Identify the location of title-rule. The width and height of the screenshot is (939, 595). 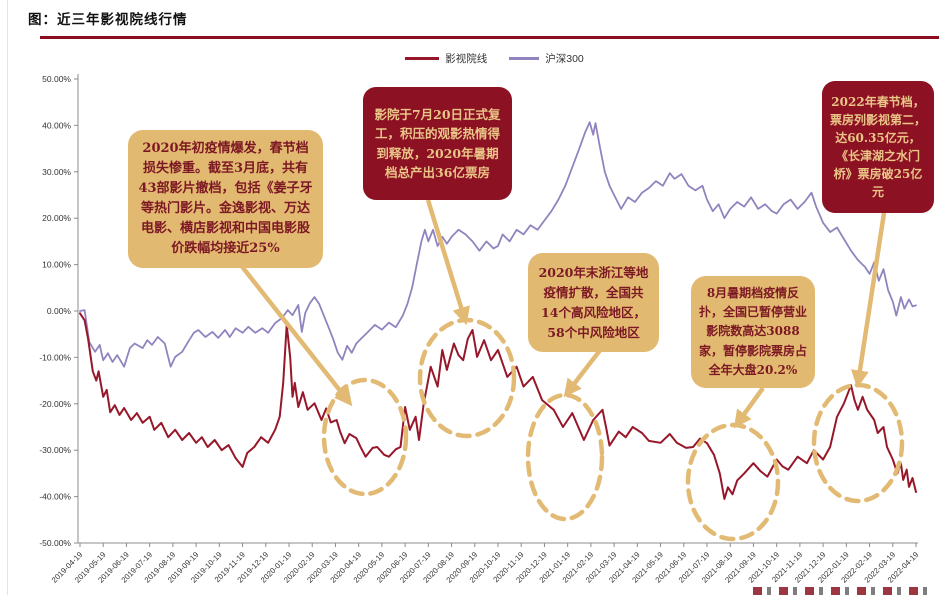
(489, 37).